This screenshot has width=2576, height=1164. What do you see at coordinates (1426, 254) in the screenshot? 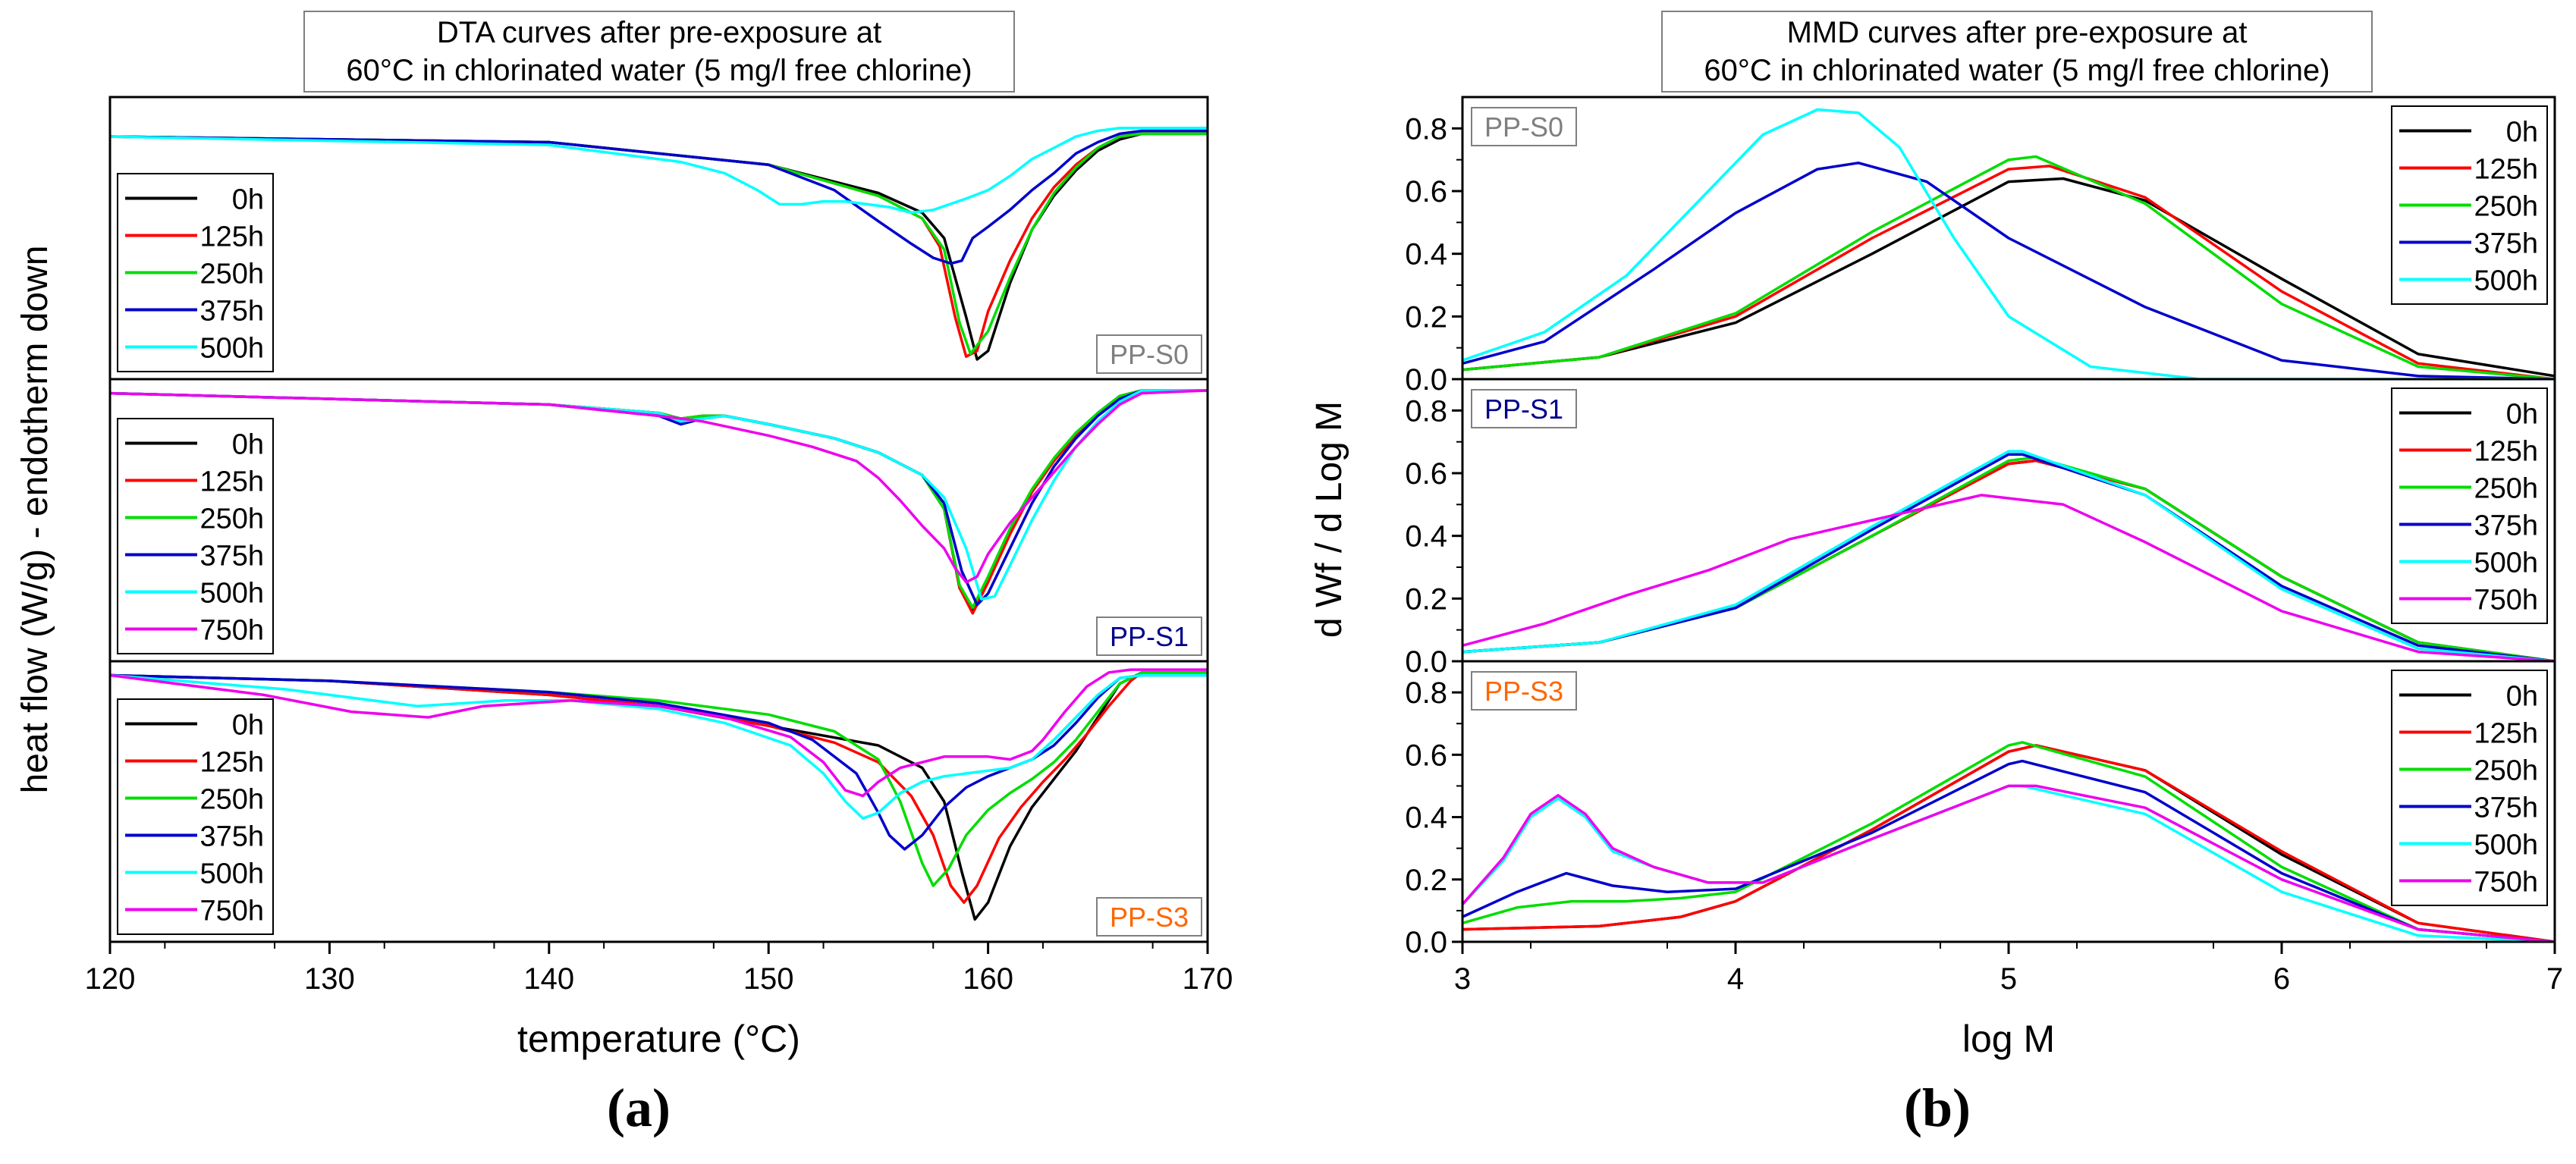
I see `y-tick-label: 0.4` at bounding box center [1426, 254].